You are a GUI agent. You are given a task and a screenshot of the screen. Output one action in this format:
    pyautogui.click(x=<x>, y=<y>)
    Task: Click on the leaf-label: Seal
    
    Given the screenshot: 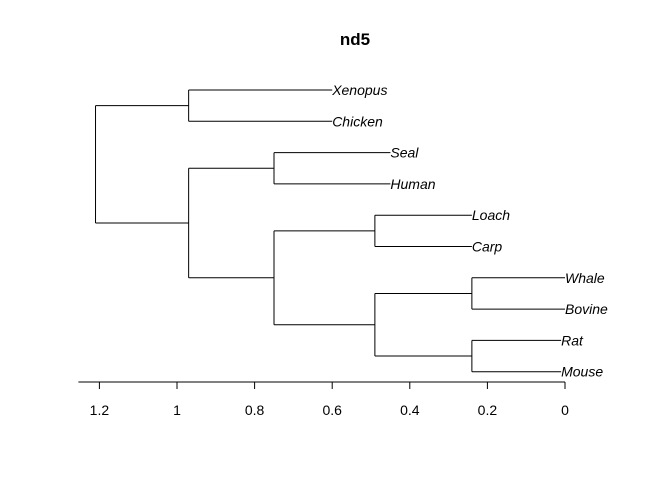 What is the action you would take?
    pyautogui.click(x=404, y=153)
    